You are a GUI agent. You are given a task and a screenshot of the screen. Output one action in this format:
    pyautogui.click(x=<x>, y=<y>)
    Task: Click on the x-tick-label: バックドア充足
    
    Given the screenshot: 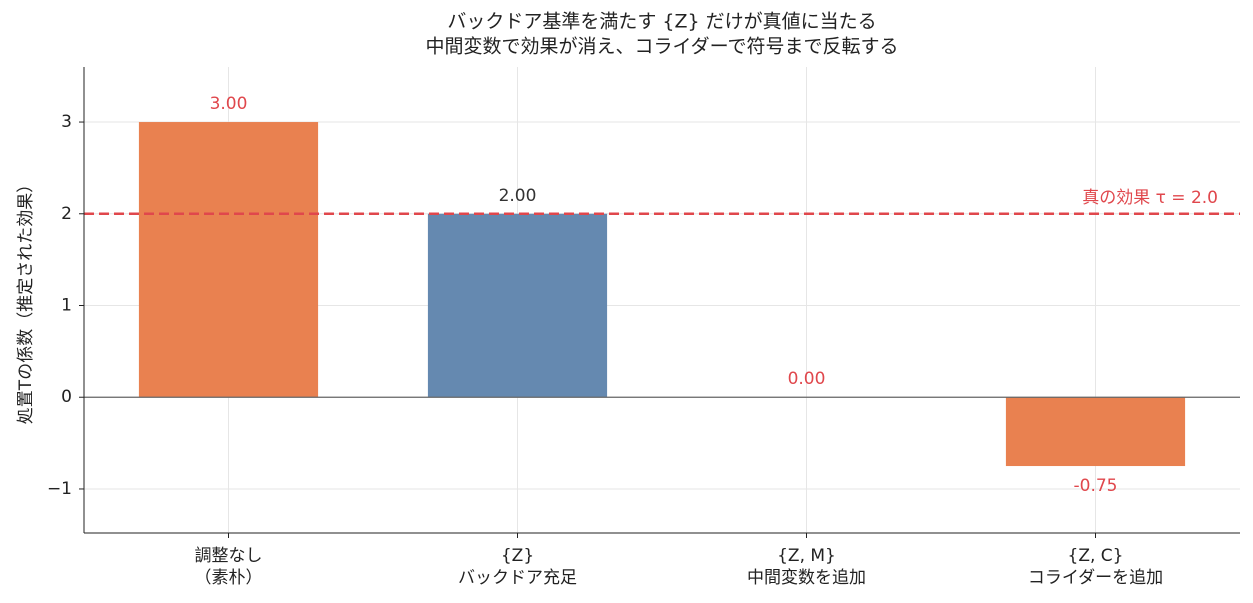 What is the action you would take?
    pyautogui.click(x=517, y=578)
    